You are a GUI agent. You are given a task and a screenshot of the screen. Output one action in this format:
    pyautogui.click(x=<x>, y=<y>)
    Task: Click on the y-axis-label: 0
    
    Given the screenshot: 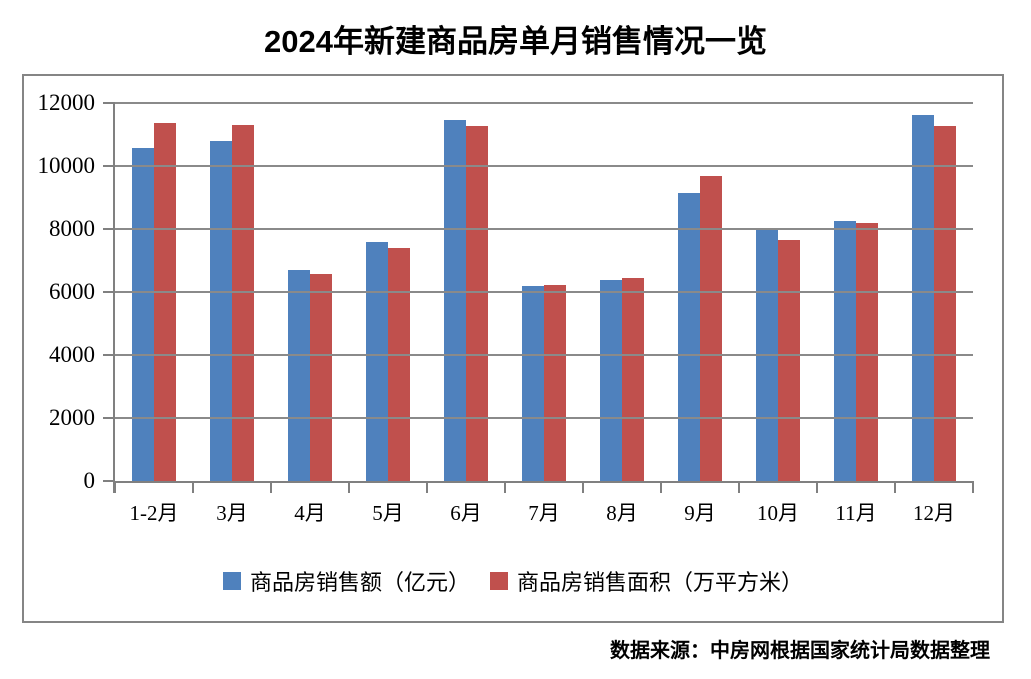 What is the action you would take?
    pyautogui.click(x=89, y=480)
    